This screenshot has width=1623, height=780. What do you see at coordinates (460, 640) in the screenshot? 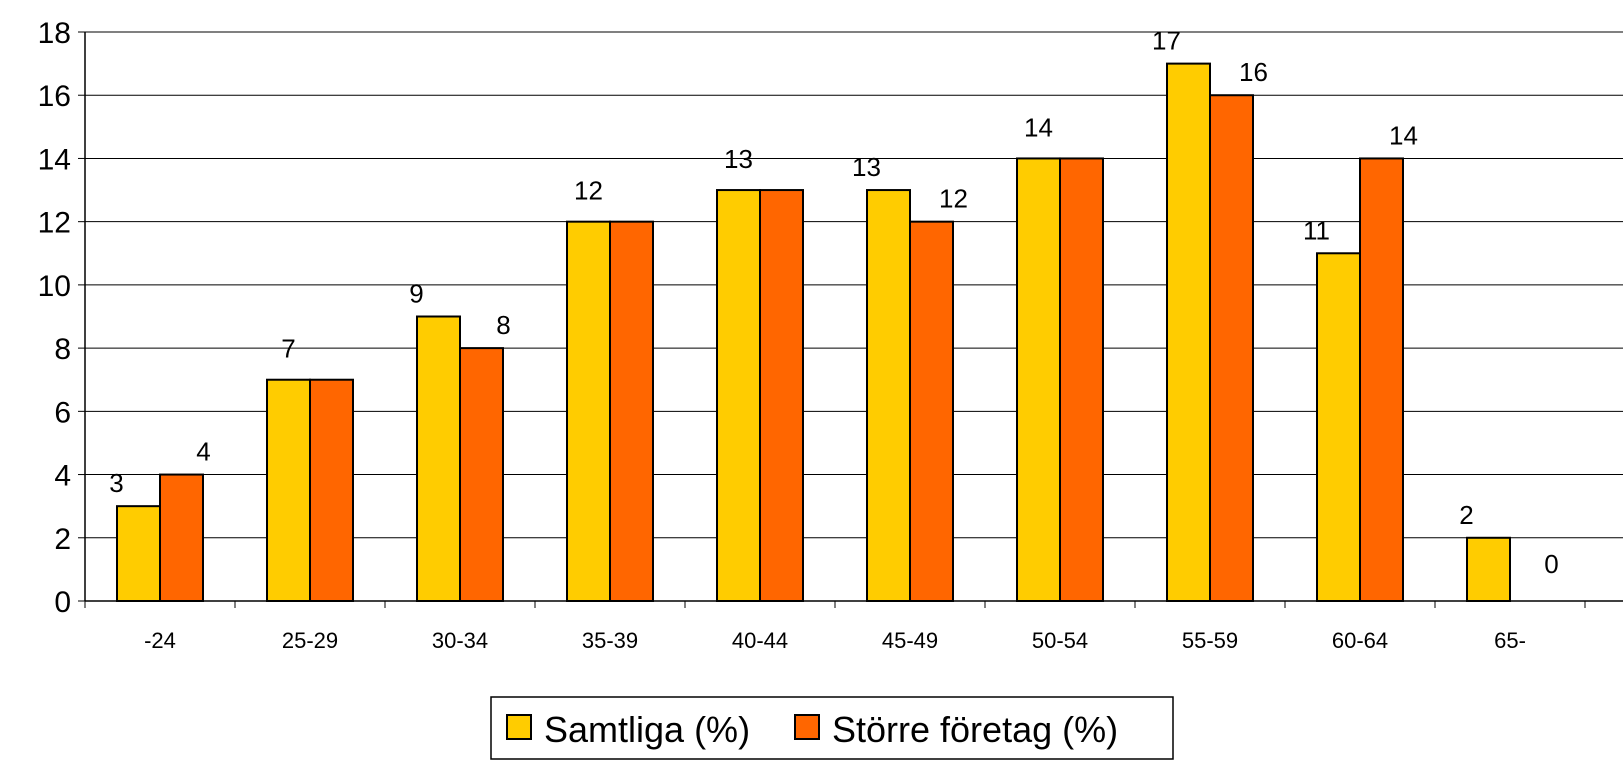
I see `x-tick-label: 30-34` at bounding box center [460, 640].